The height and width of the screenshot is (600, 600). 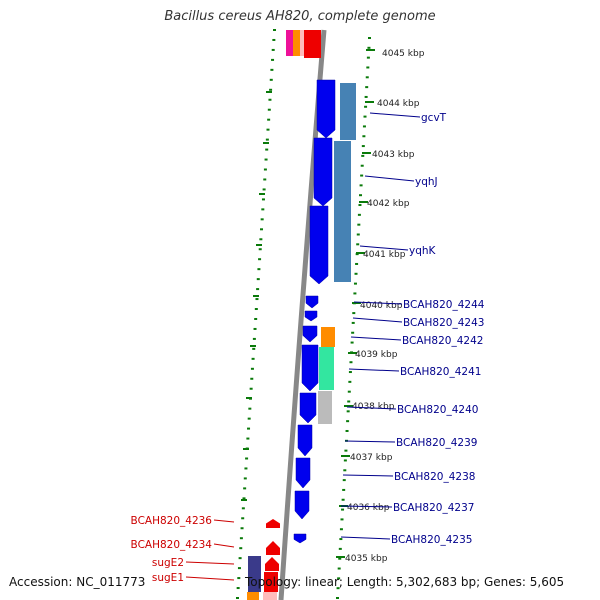 What do you see at coordinates (325, 407) in the screenshot?
I see `grey-feature-band` at bounding box center [325, 407].